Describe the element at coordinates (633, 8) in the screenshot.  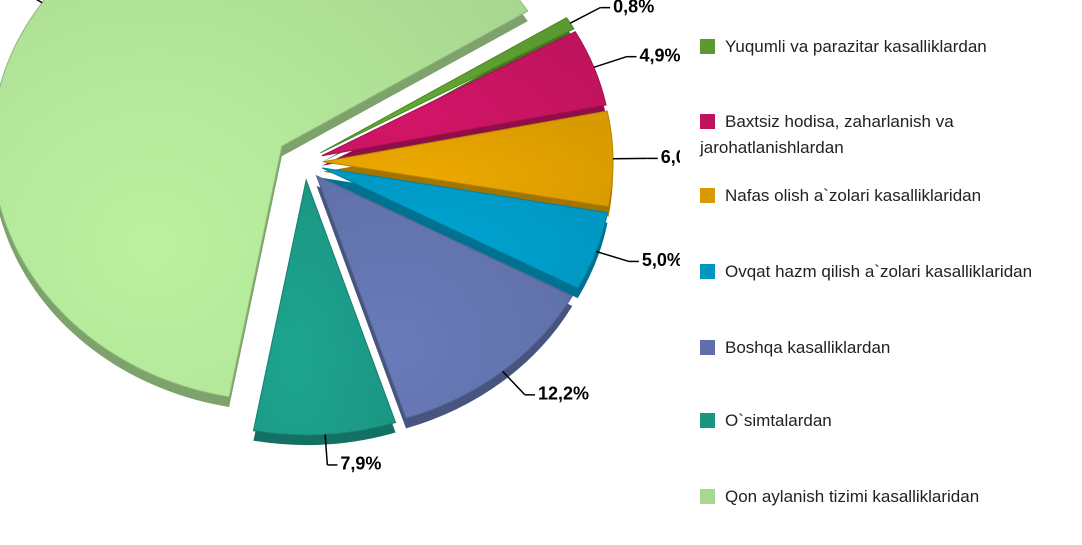
I see `data-label: 0,8%` at that location.